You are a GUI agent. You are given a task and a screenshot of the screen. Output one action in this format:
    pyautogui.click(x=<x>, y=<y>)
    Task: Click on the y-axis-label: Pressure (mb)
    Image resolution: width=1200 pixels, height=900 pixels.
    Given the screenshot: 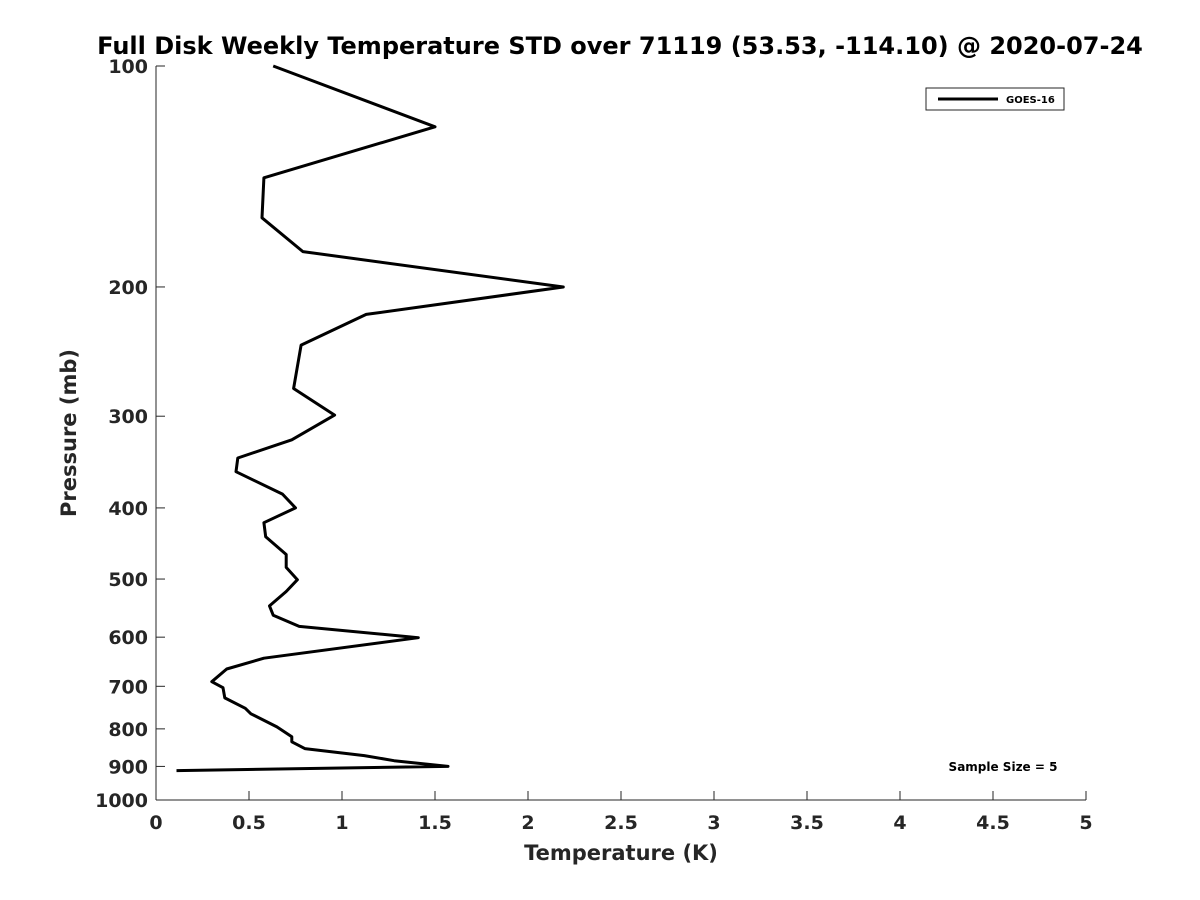 What is the action you would take?
    pyautogui.click(x=69, y=433)
    